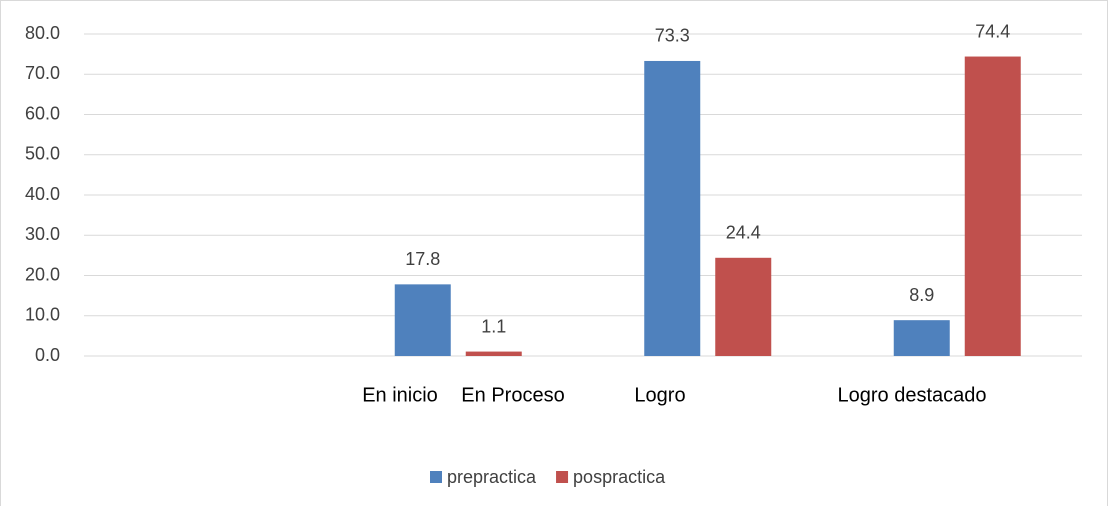  Describe the element at coordinates (619, 477) in the screenshot. I see `legend-label: pospractica` at that location.